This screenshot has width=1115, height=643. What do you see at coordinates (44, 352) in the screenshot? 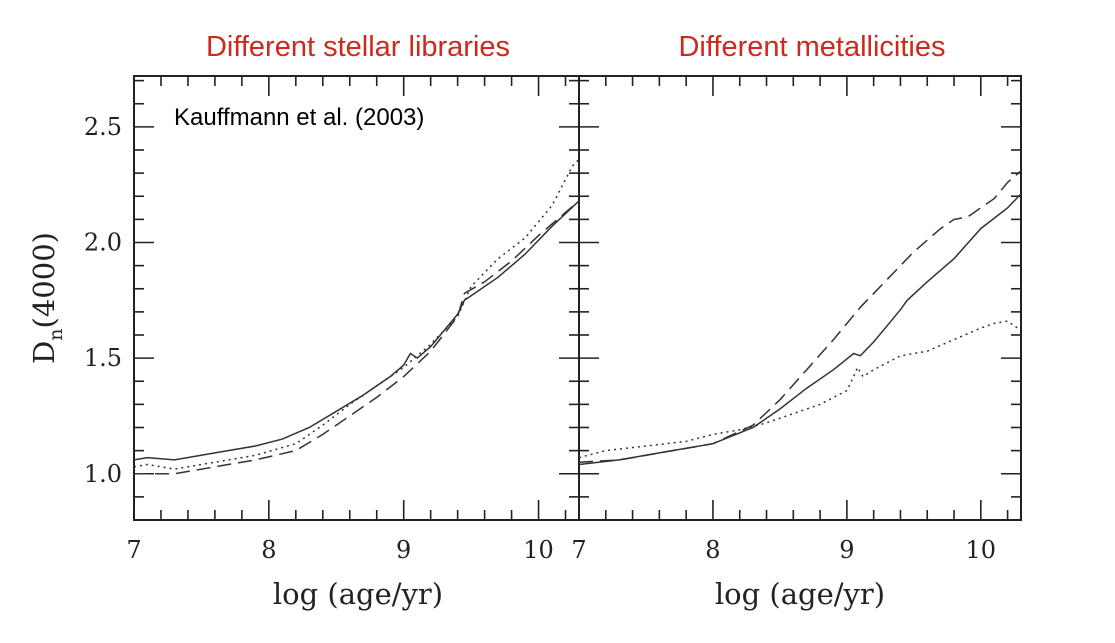
I see `y-axis-label-main: D` at bounding box center [44, 352].